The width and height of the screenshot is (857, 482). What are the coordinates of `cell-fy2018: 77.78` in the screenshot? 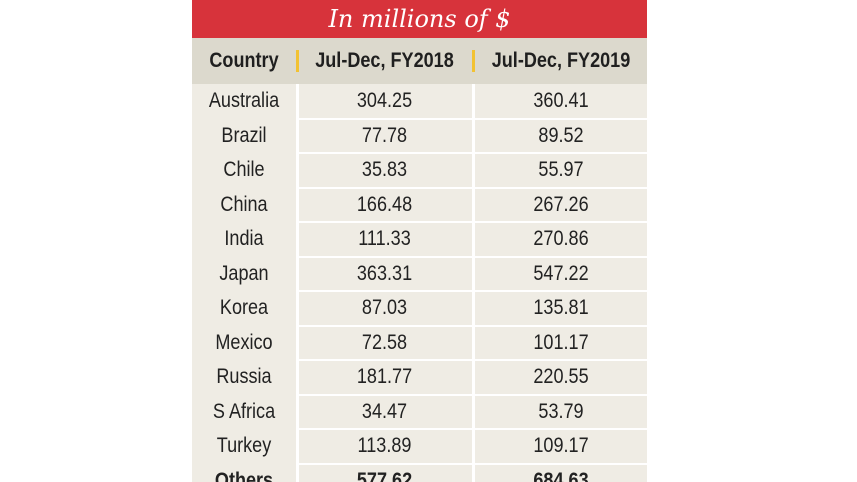 It's located at (384, 135).